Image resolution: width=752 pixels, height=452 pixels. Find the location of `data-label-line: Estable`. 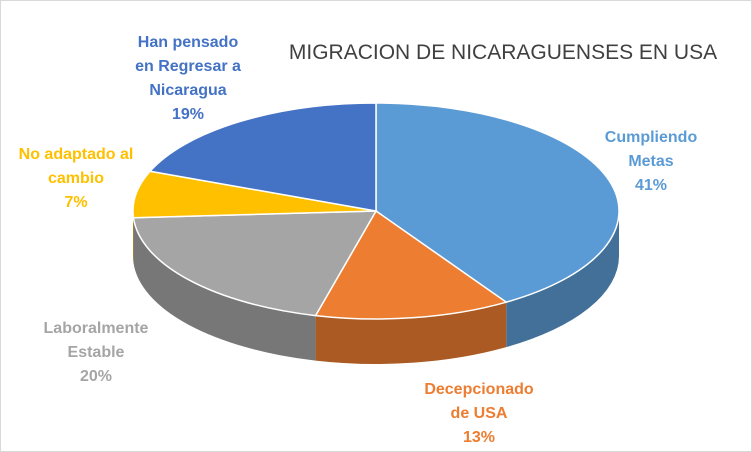

data-label-line: Estable is located at coordinates (96, 352).